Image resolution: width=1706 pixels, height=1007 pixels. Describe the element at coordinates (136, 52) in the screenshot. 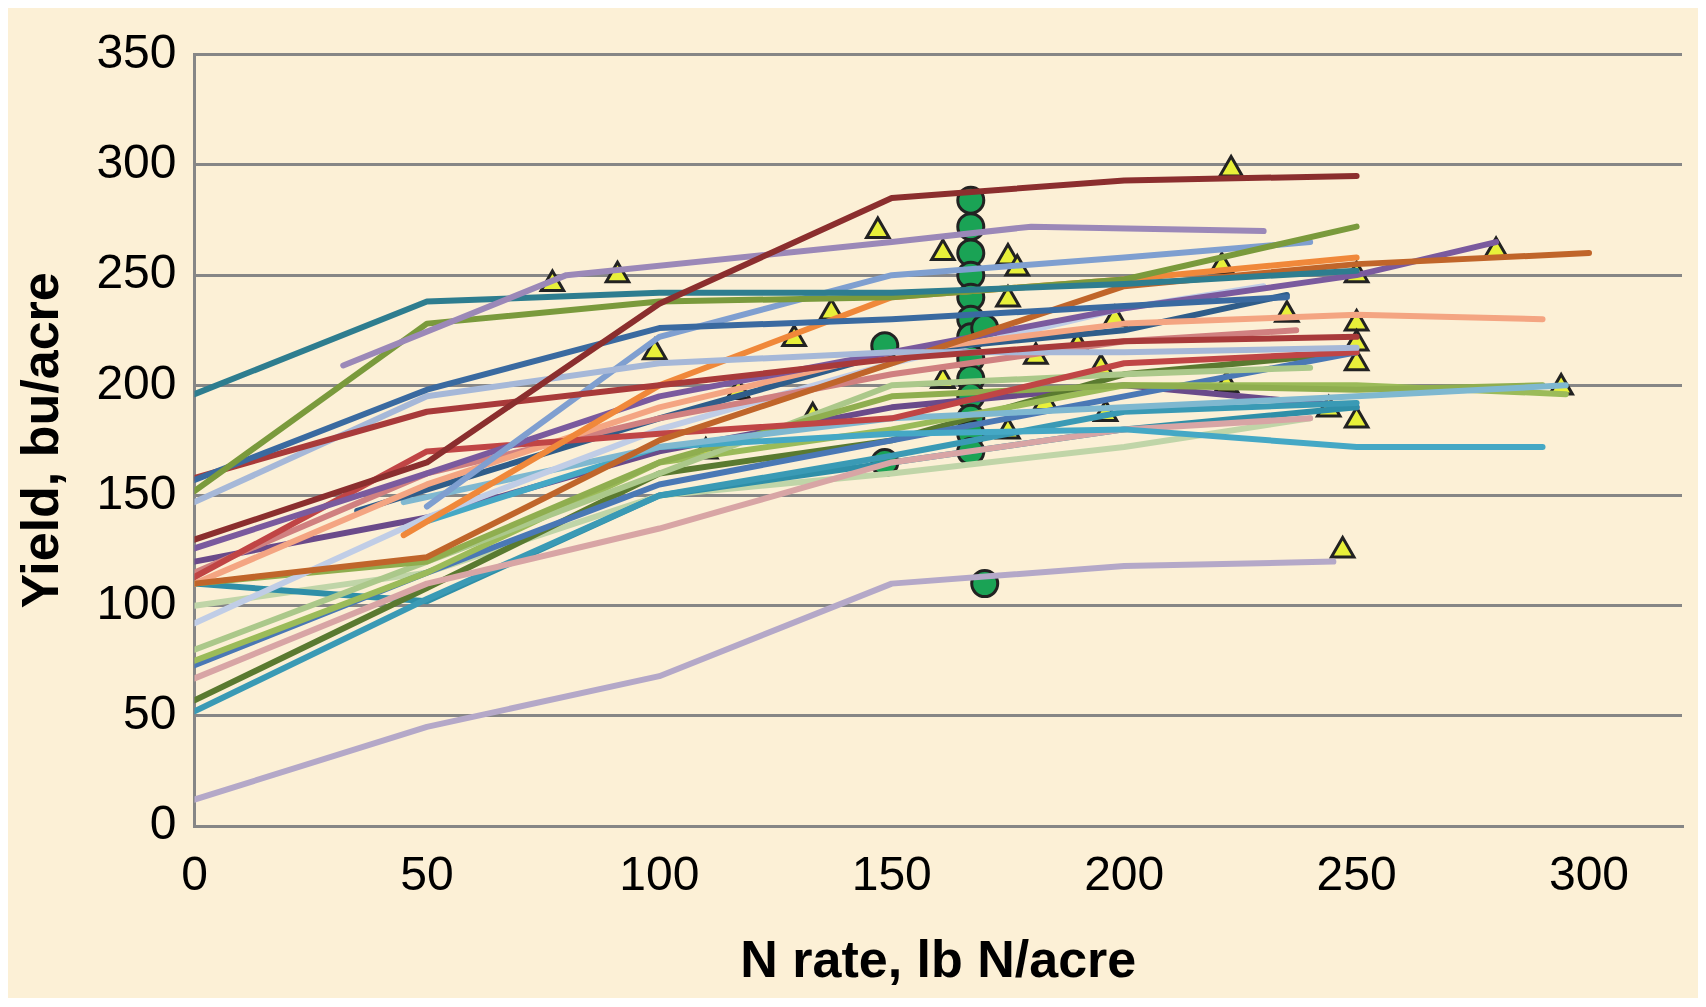

I see `y-tick-label: 350` at that location.